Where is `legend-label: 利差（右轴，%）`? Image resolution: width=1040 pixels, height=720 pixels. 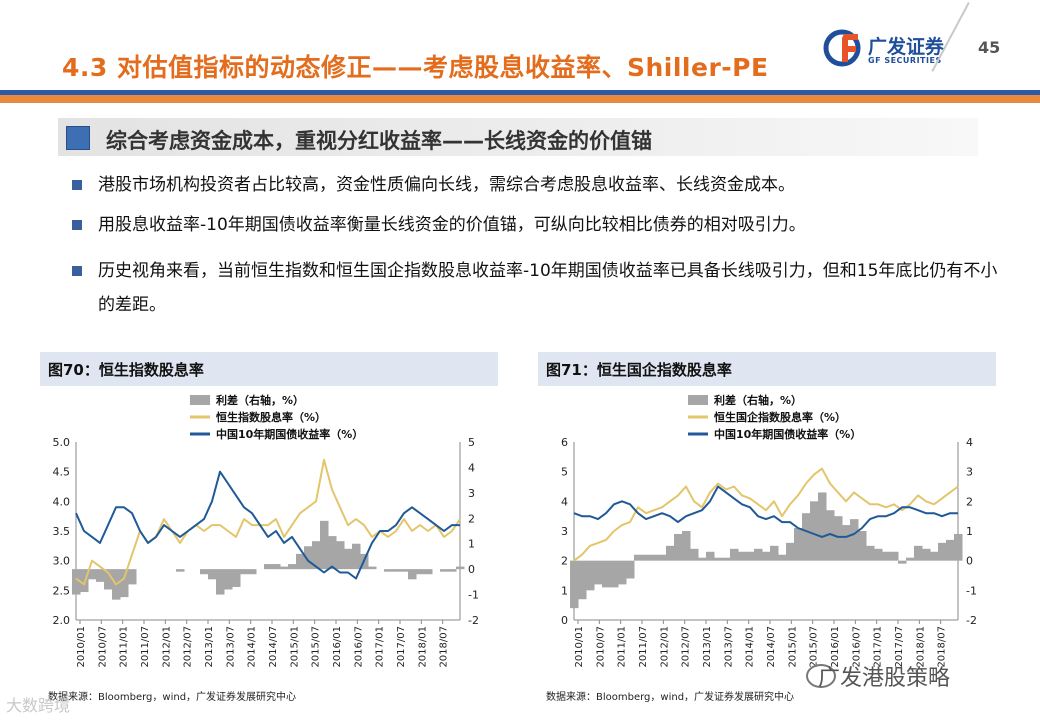
legend-label: 利差（右轴，%） is located at coordinates (260, 400).